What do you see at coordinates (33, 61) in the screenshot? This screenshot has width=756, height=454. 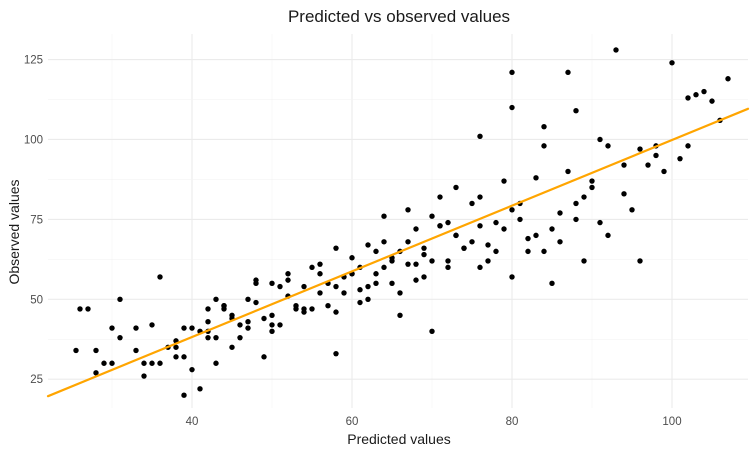 I see `y-tick-label: 125` at bounding box center [33, 61].